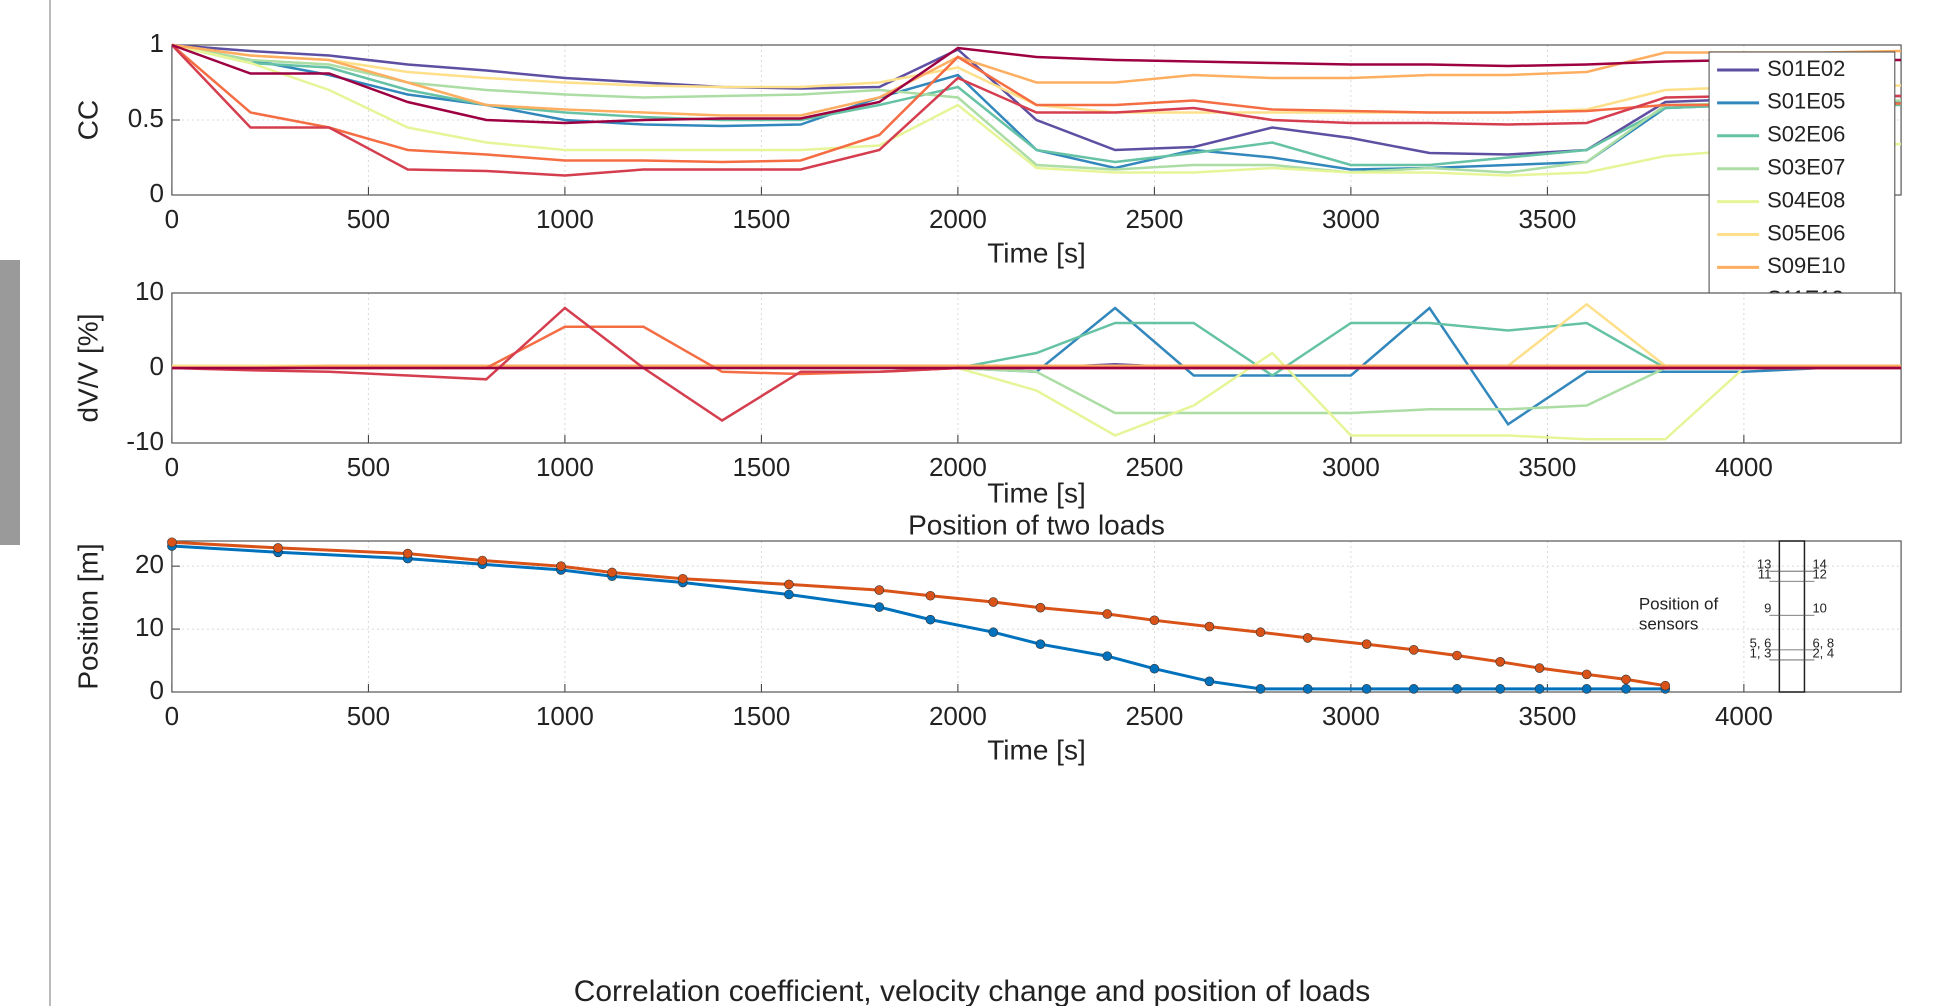 The image size is (1945, 1006). Describe the element at coordinates (1819, 574) in the screenshot. I see `sensor-label: 12` at that location.